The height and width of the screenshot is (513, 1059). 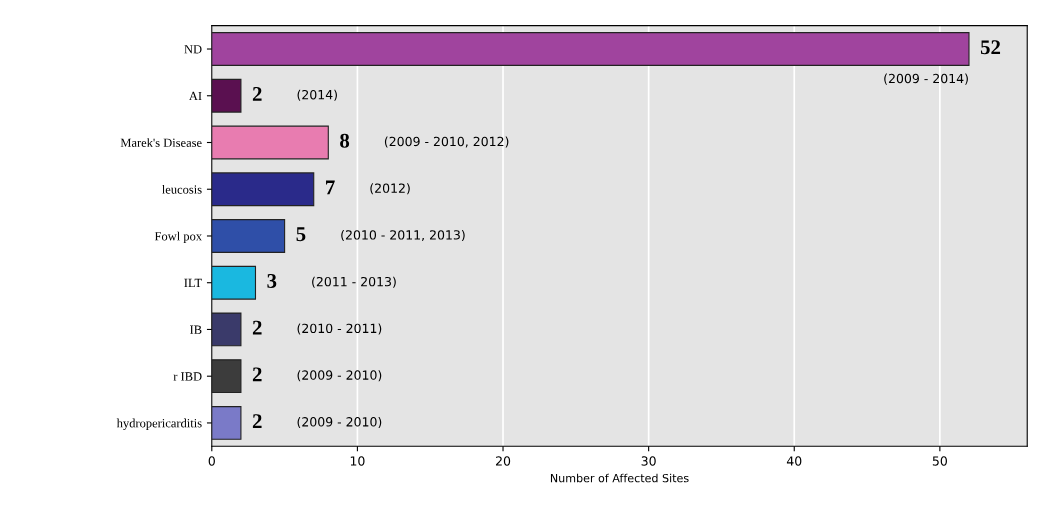 I want to click on data-label: 3, so click(x=272, y=280).